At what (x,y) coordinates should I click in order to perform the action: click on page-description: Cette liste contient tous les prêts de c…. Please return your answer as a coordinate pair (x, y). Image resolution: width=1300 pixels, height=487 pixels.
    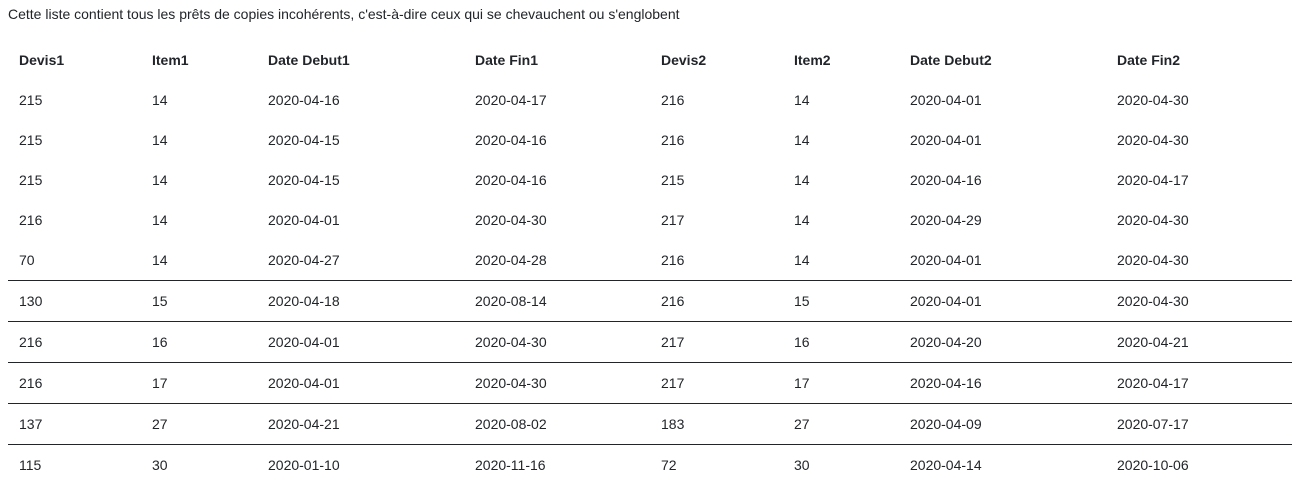
    Looking at the image, I should click on (344, 14).